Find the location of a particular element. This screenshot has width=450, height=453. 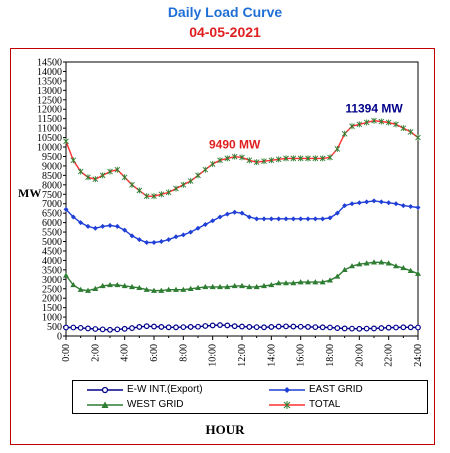

y-tick-label: 1500 is located at coordinates (52, 308).